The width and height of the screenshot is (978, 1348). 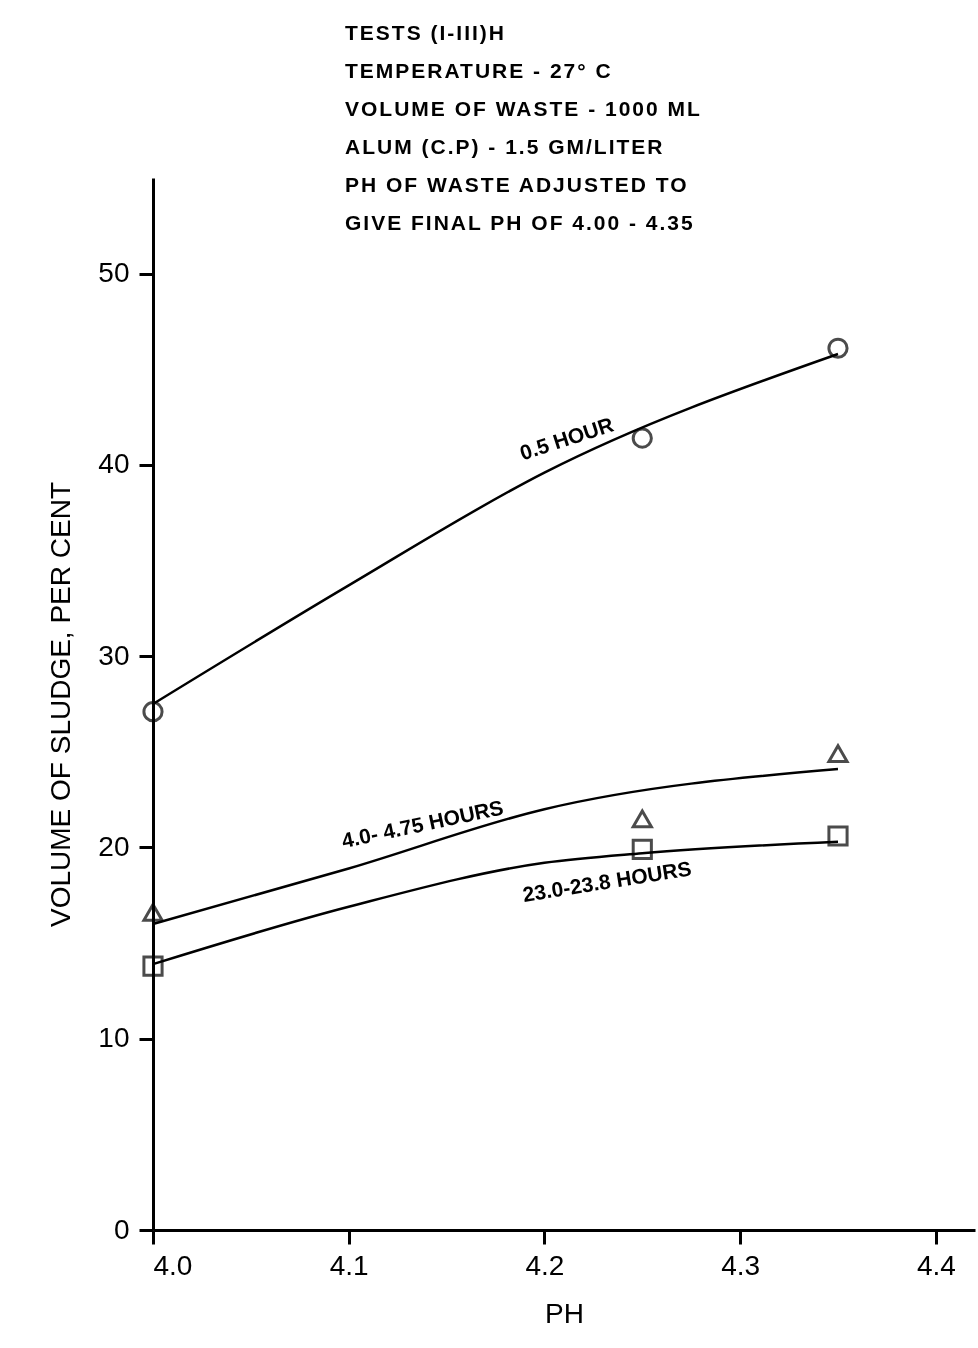 I want to click on text: VOLUME OF WASTE - 1000 ML, so click(x=523, y=109).